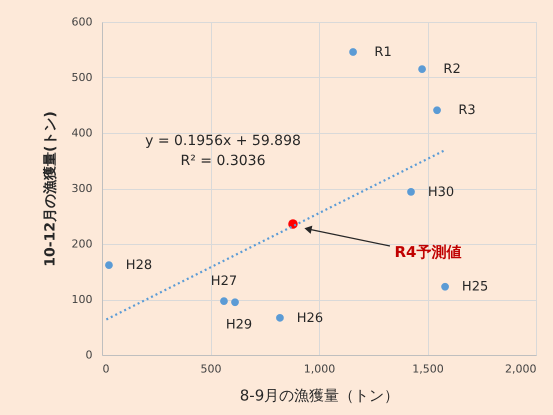 This screenshot has width=553, height=415. I want to click on x-tick-label: 1,000, so click(320, 369).